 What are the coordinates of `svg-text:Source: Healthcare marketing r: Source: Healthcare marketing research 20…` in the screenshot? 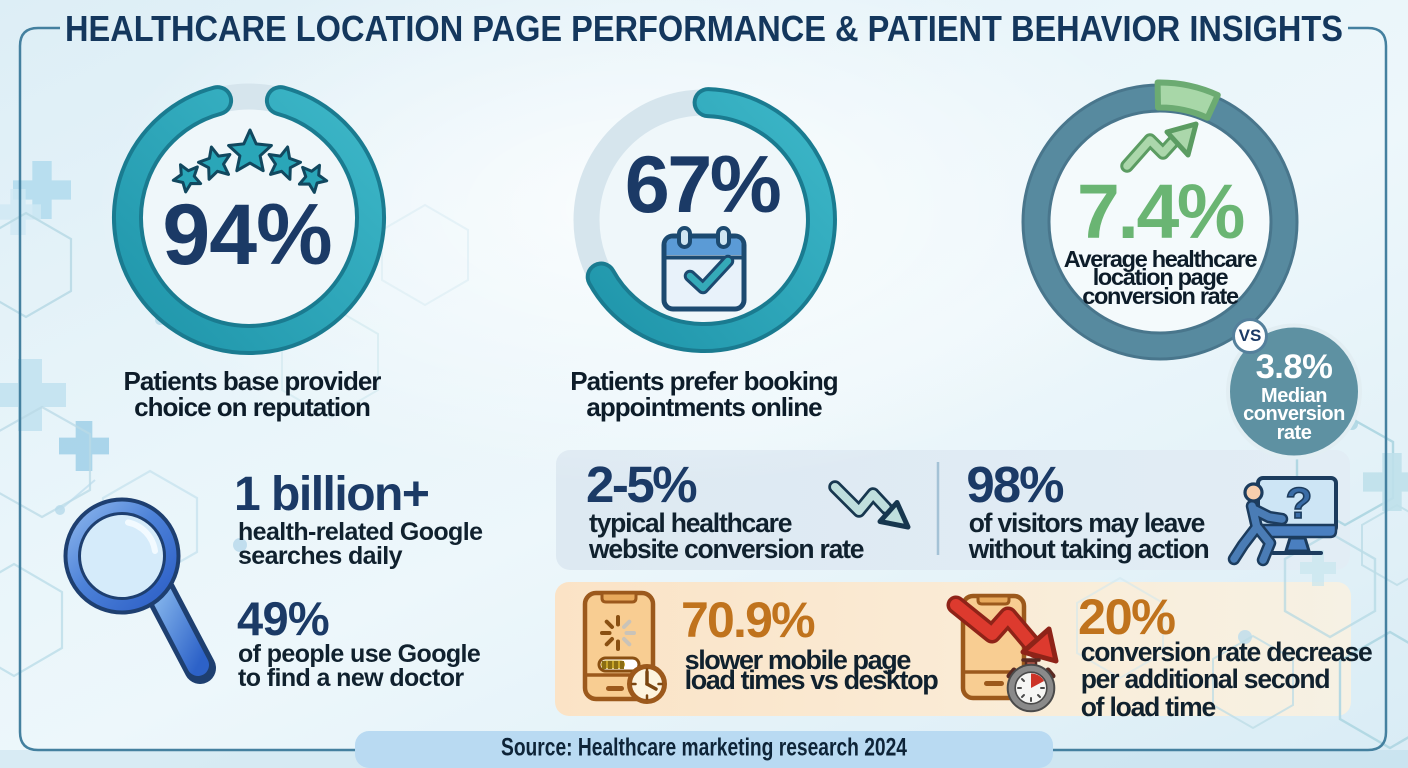 It's located at (704, 748).